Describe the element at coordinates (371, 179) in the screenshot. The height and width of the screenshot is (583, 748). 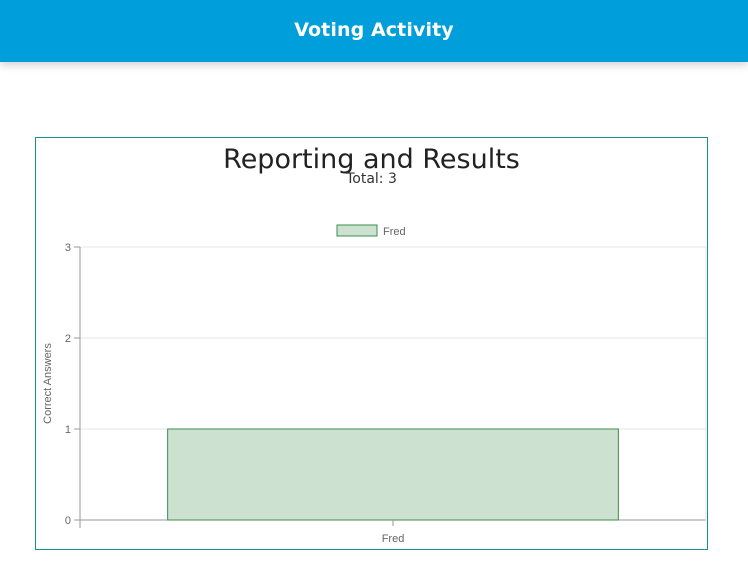
I see `report-total: Total: 3` at that location.